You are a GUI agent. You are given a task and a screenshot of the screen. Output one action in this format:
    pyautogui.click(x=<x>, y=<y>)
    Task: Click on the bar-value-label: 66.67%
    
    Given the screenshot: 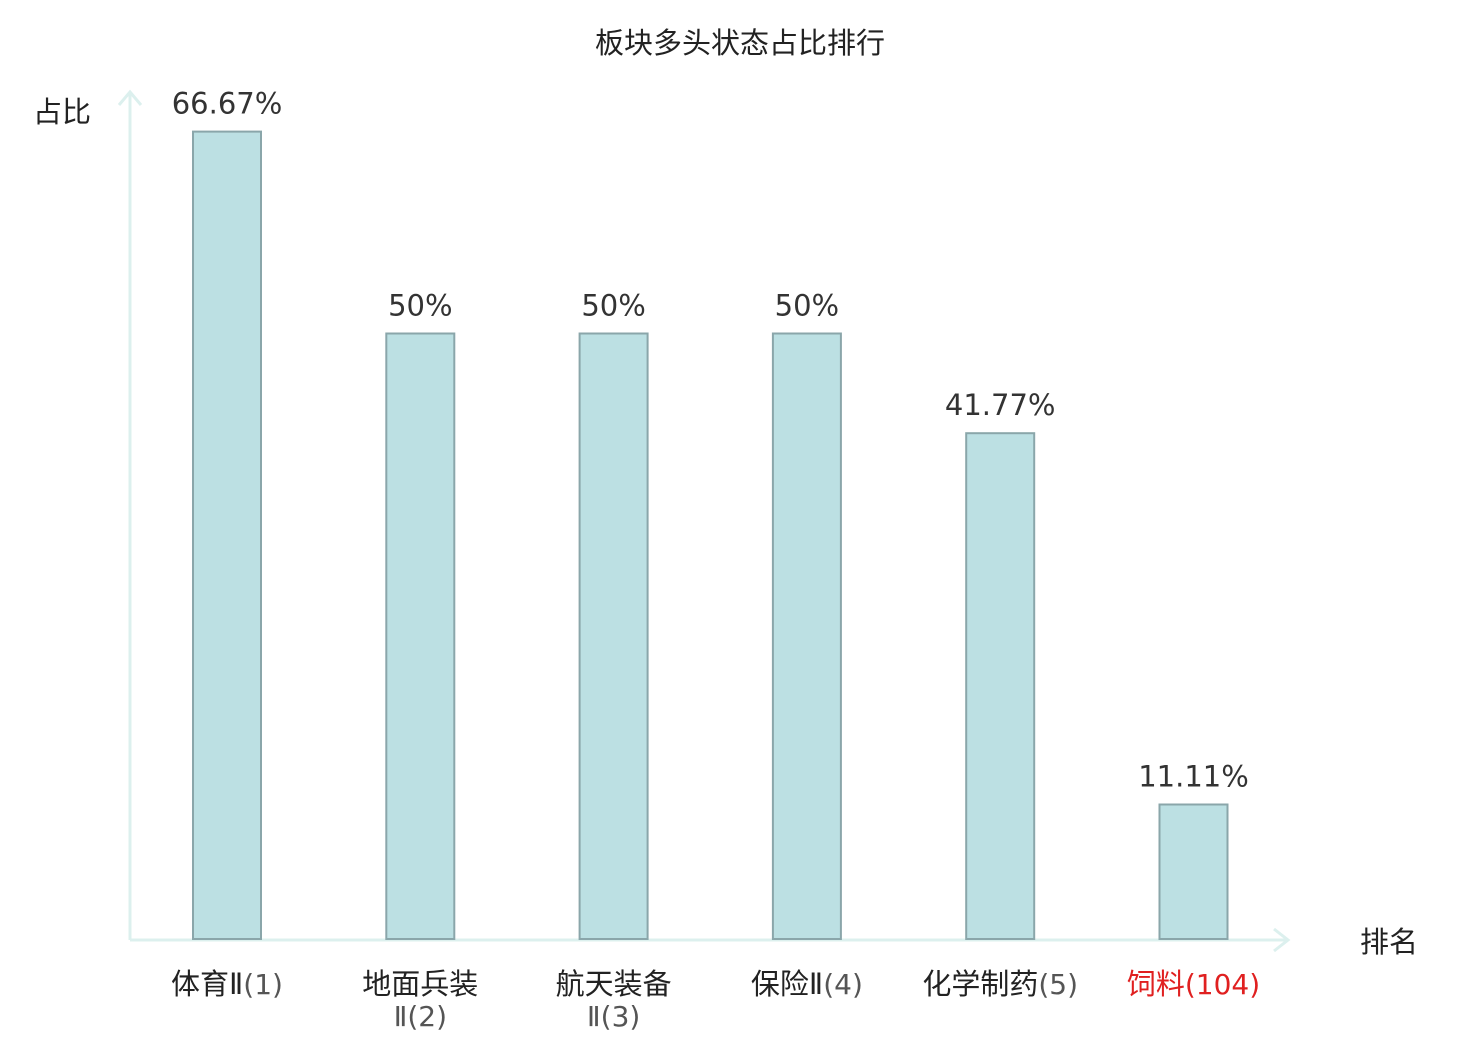 What is the action you would take?
    pyautogui.click(x=227, y=104)
    